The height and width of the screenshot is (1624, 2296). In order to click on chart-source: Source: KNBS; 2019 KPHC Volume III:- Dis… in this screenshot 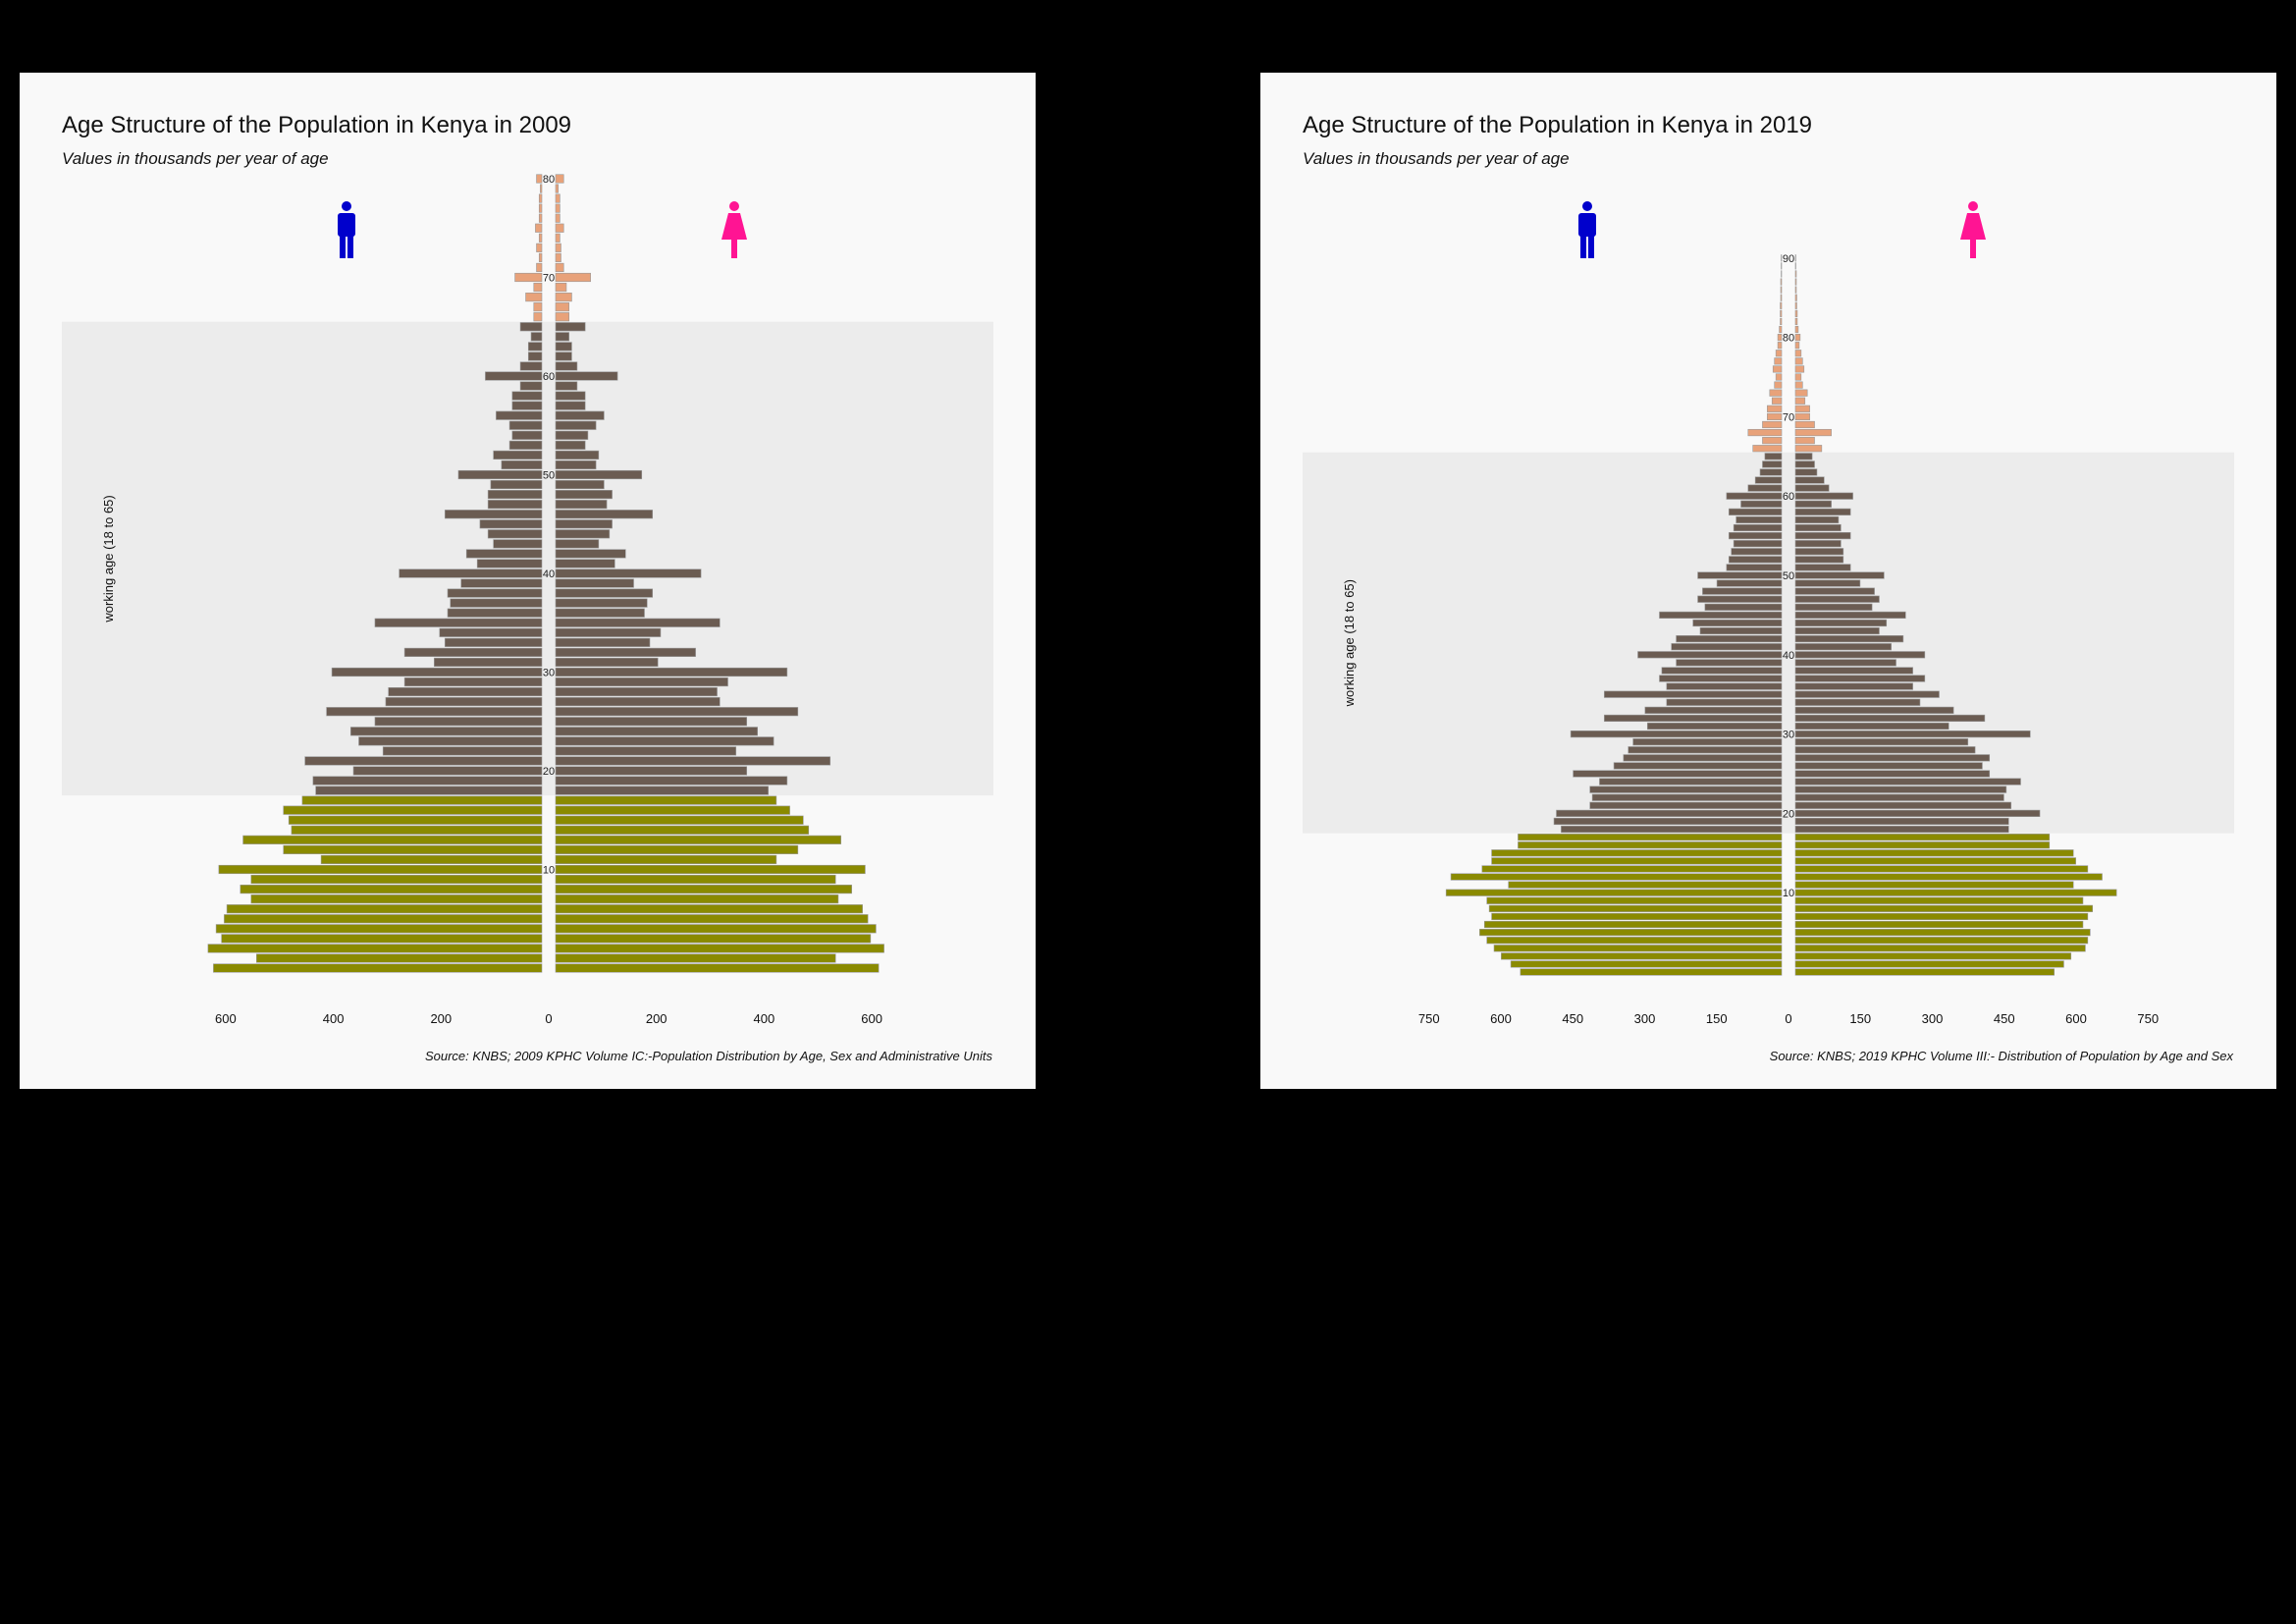, I will do `click(2001, 1056)`.